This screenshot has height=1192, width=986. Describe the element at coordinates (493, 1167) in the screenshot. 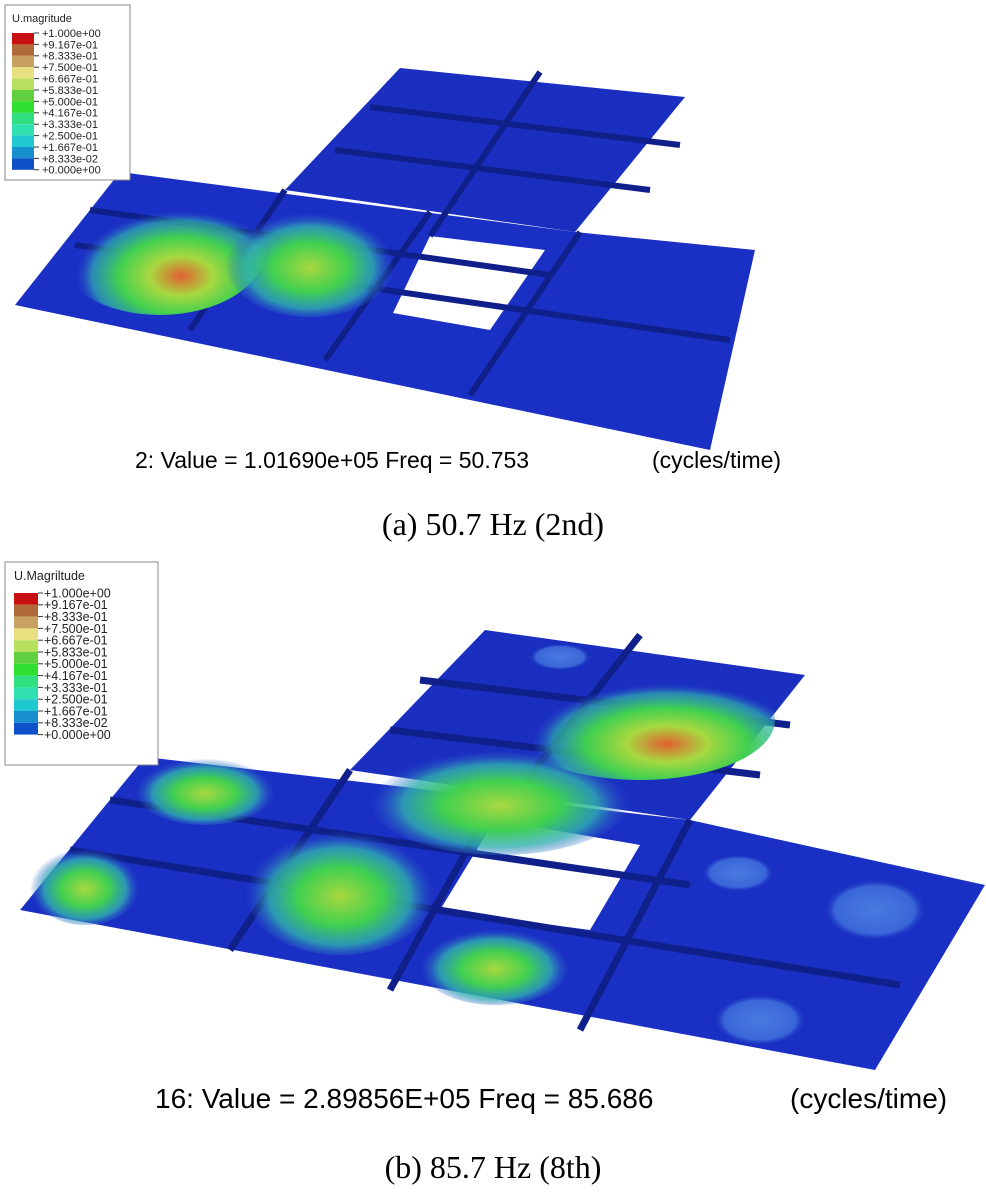

I see `caption: (b) 85.7 Hz (8th)` at that location.